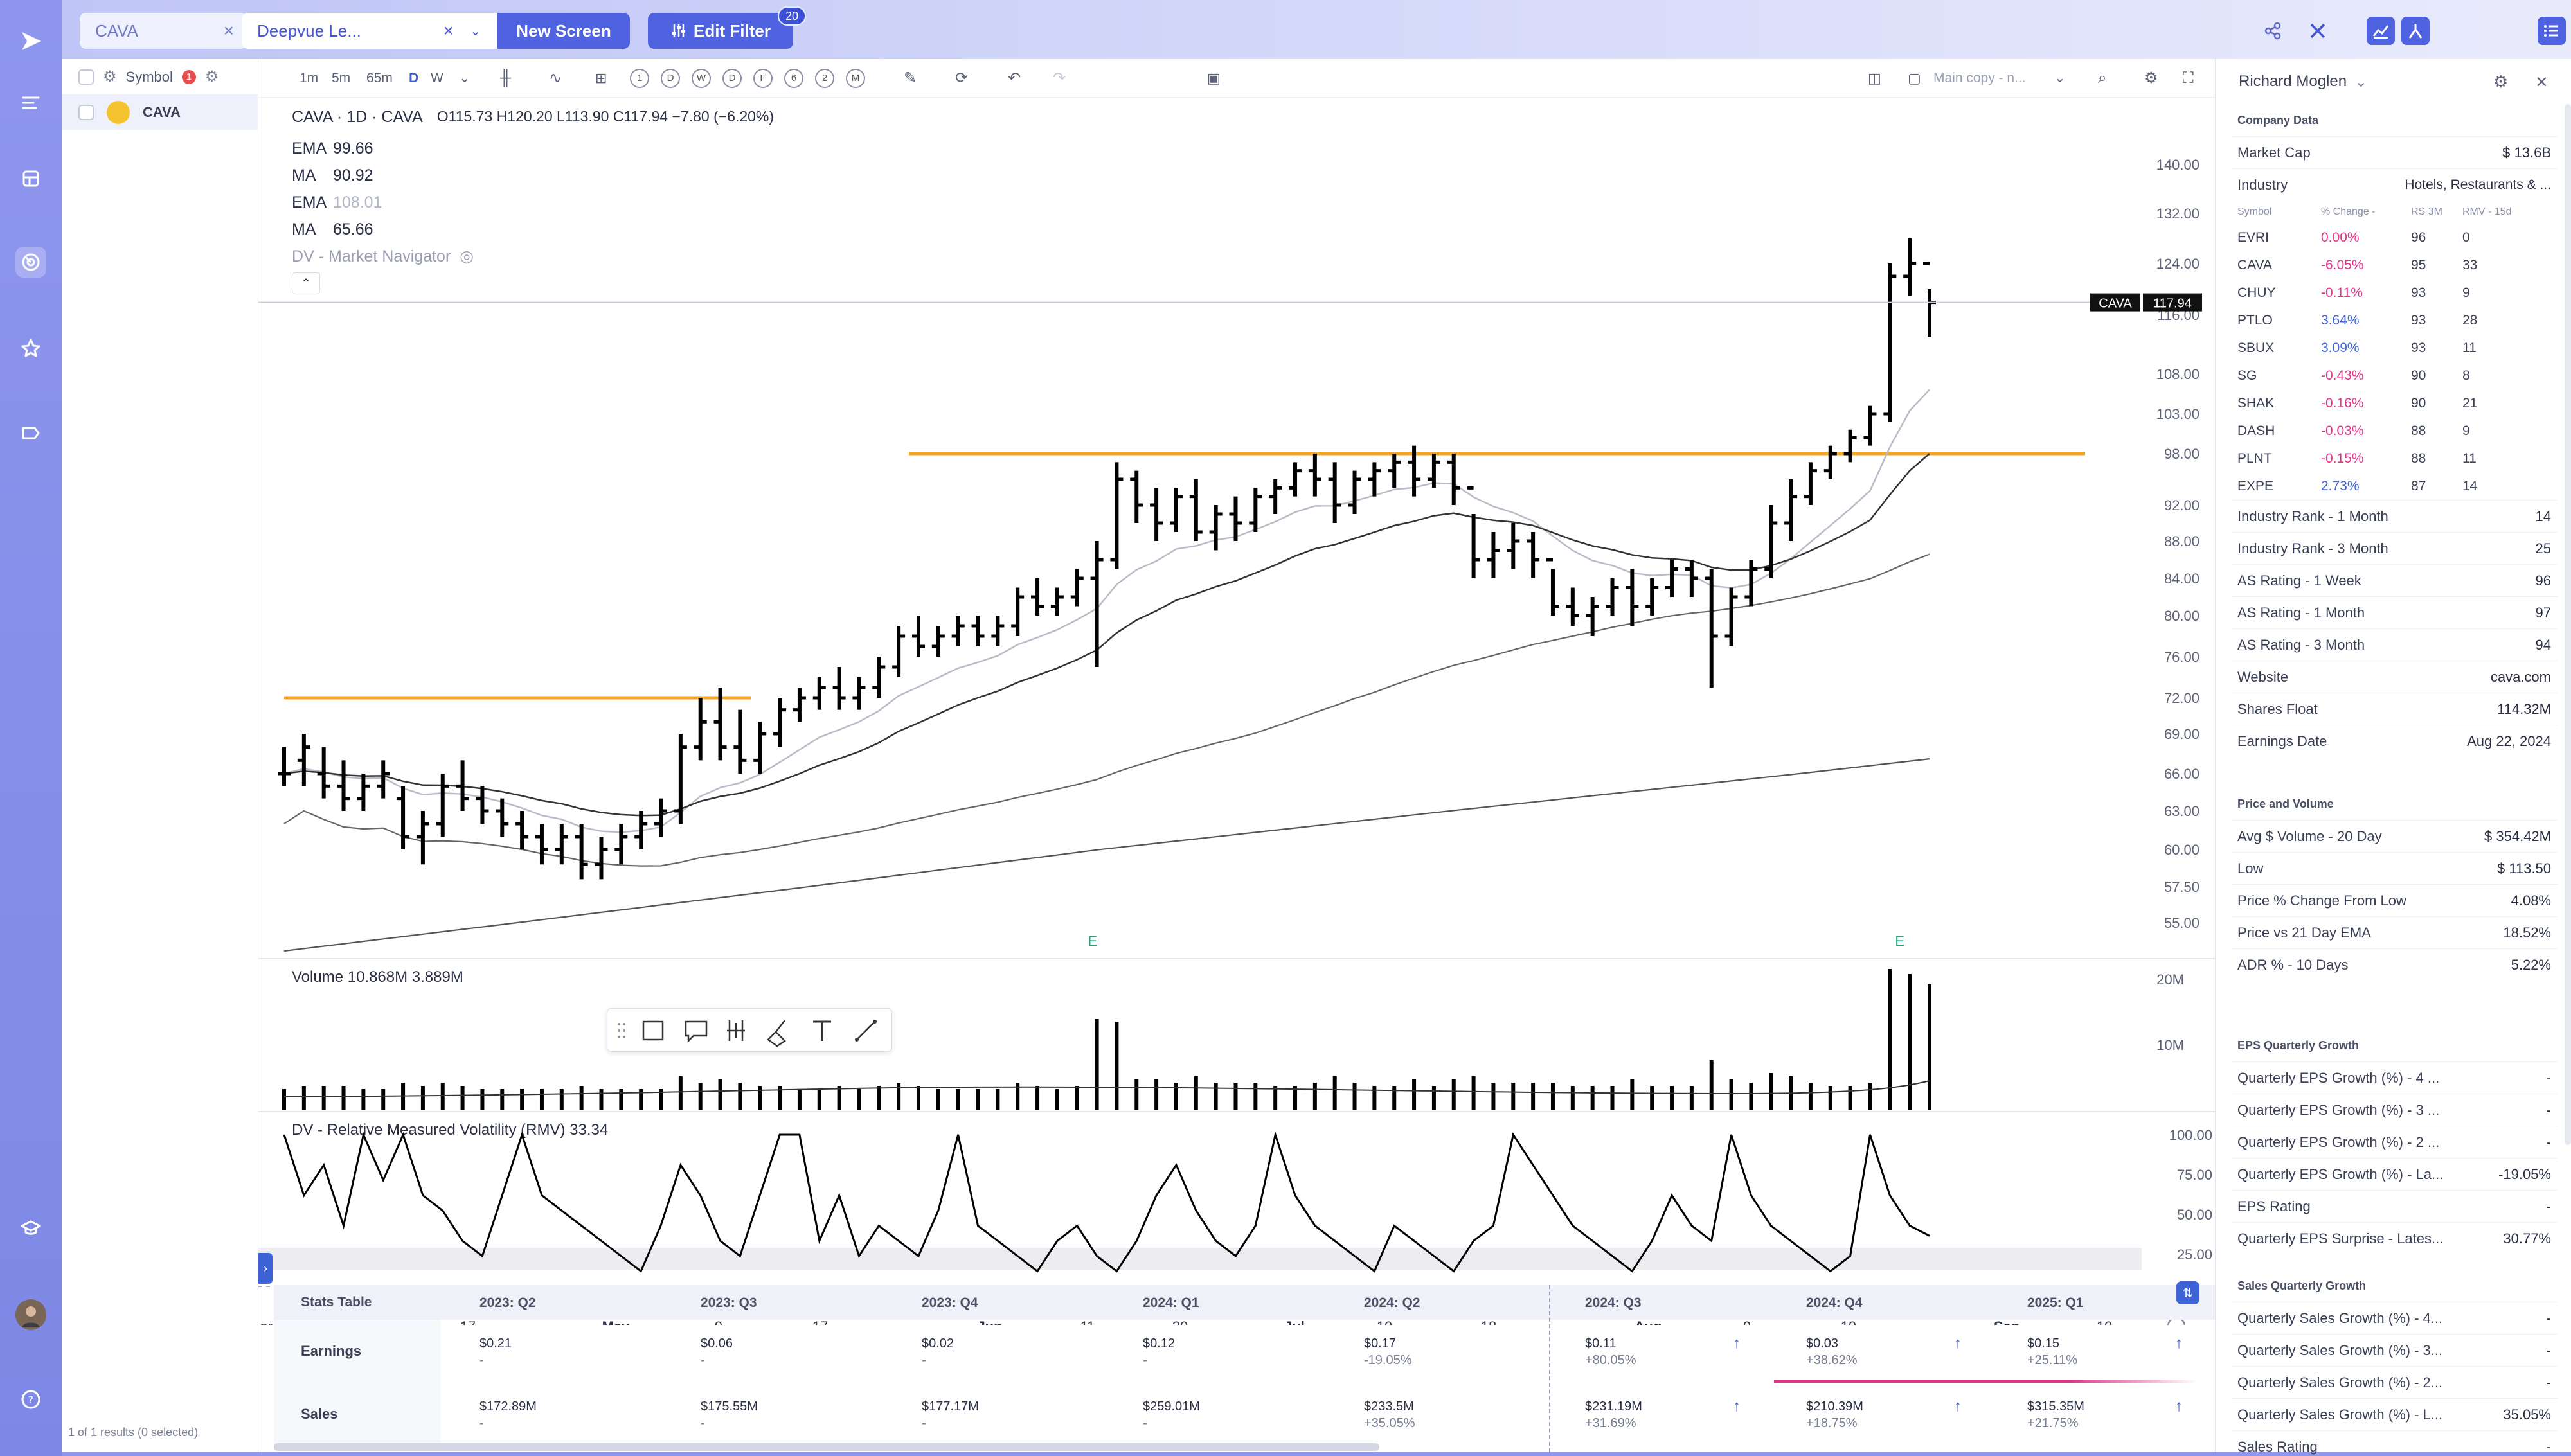 The height and width of the screenshot is (1456, 2571). I want to click on new-screen-button: New Screen, so click(564, 31).